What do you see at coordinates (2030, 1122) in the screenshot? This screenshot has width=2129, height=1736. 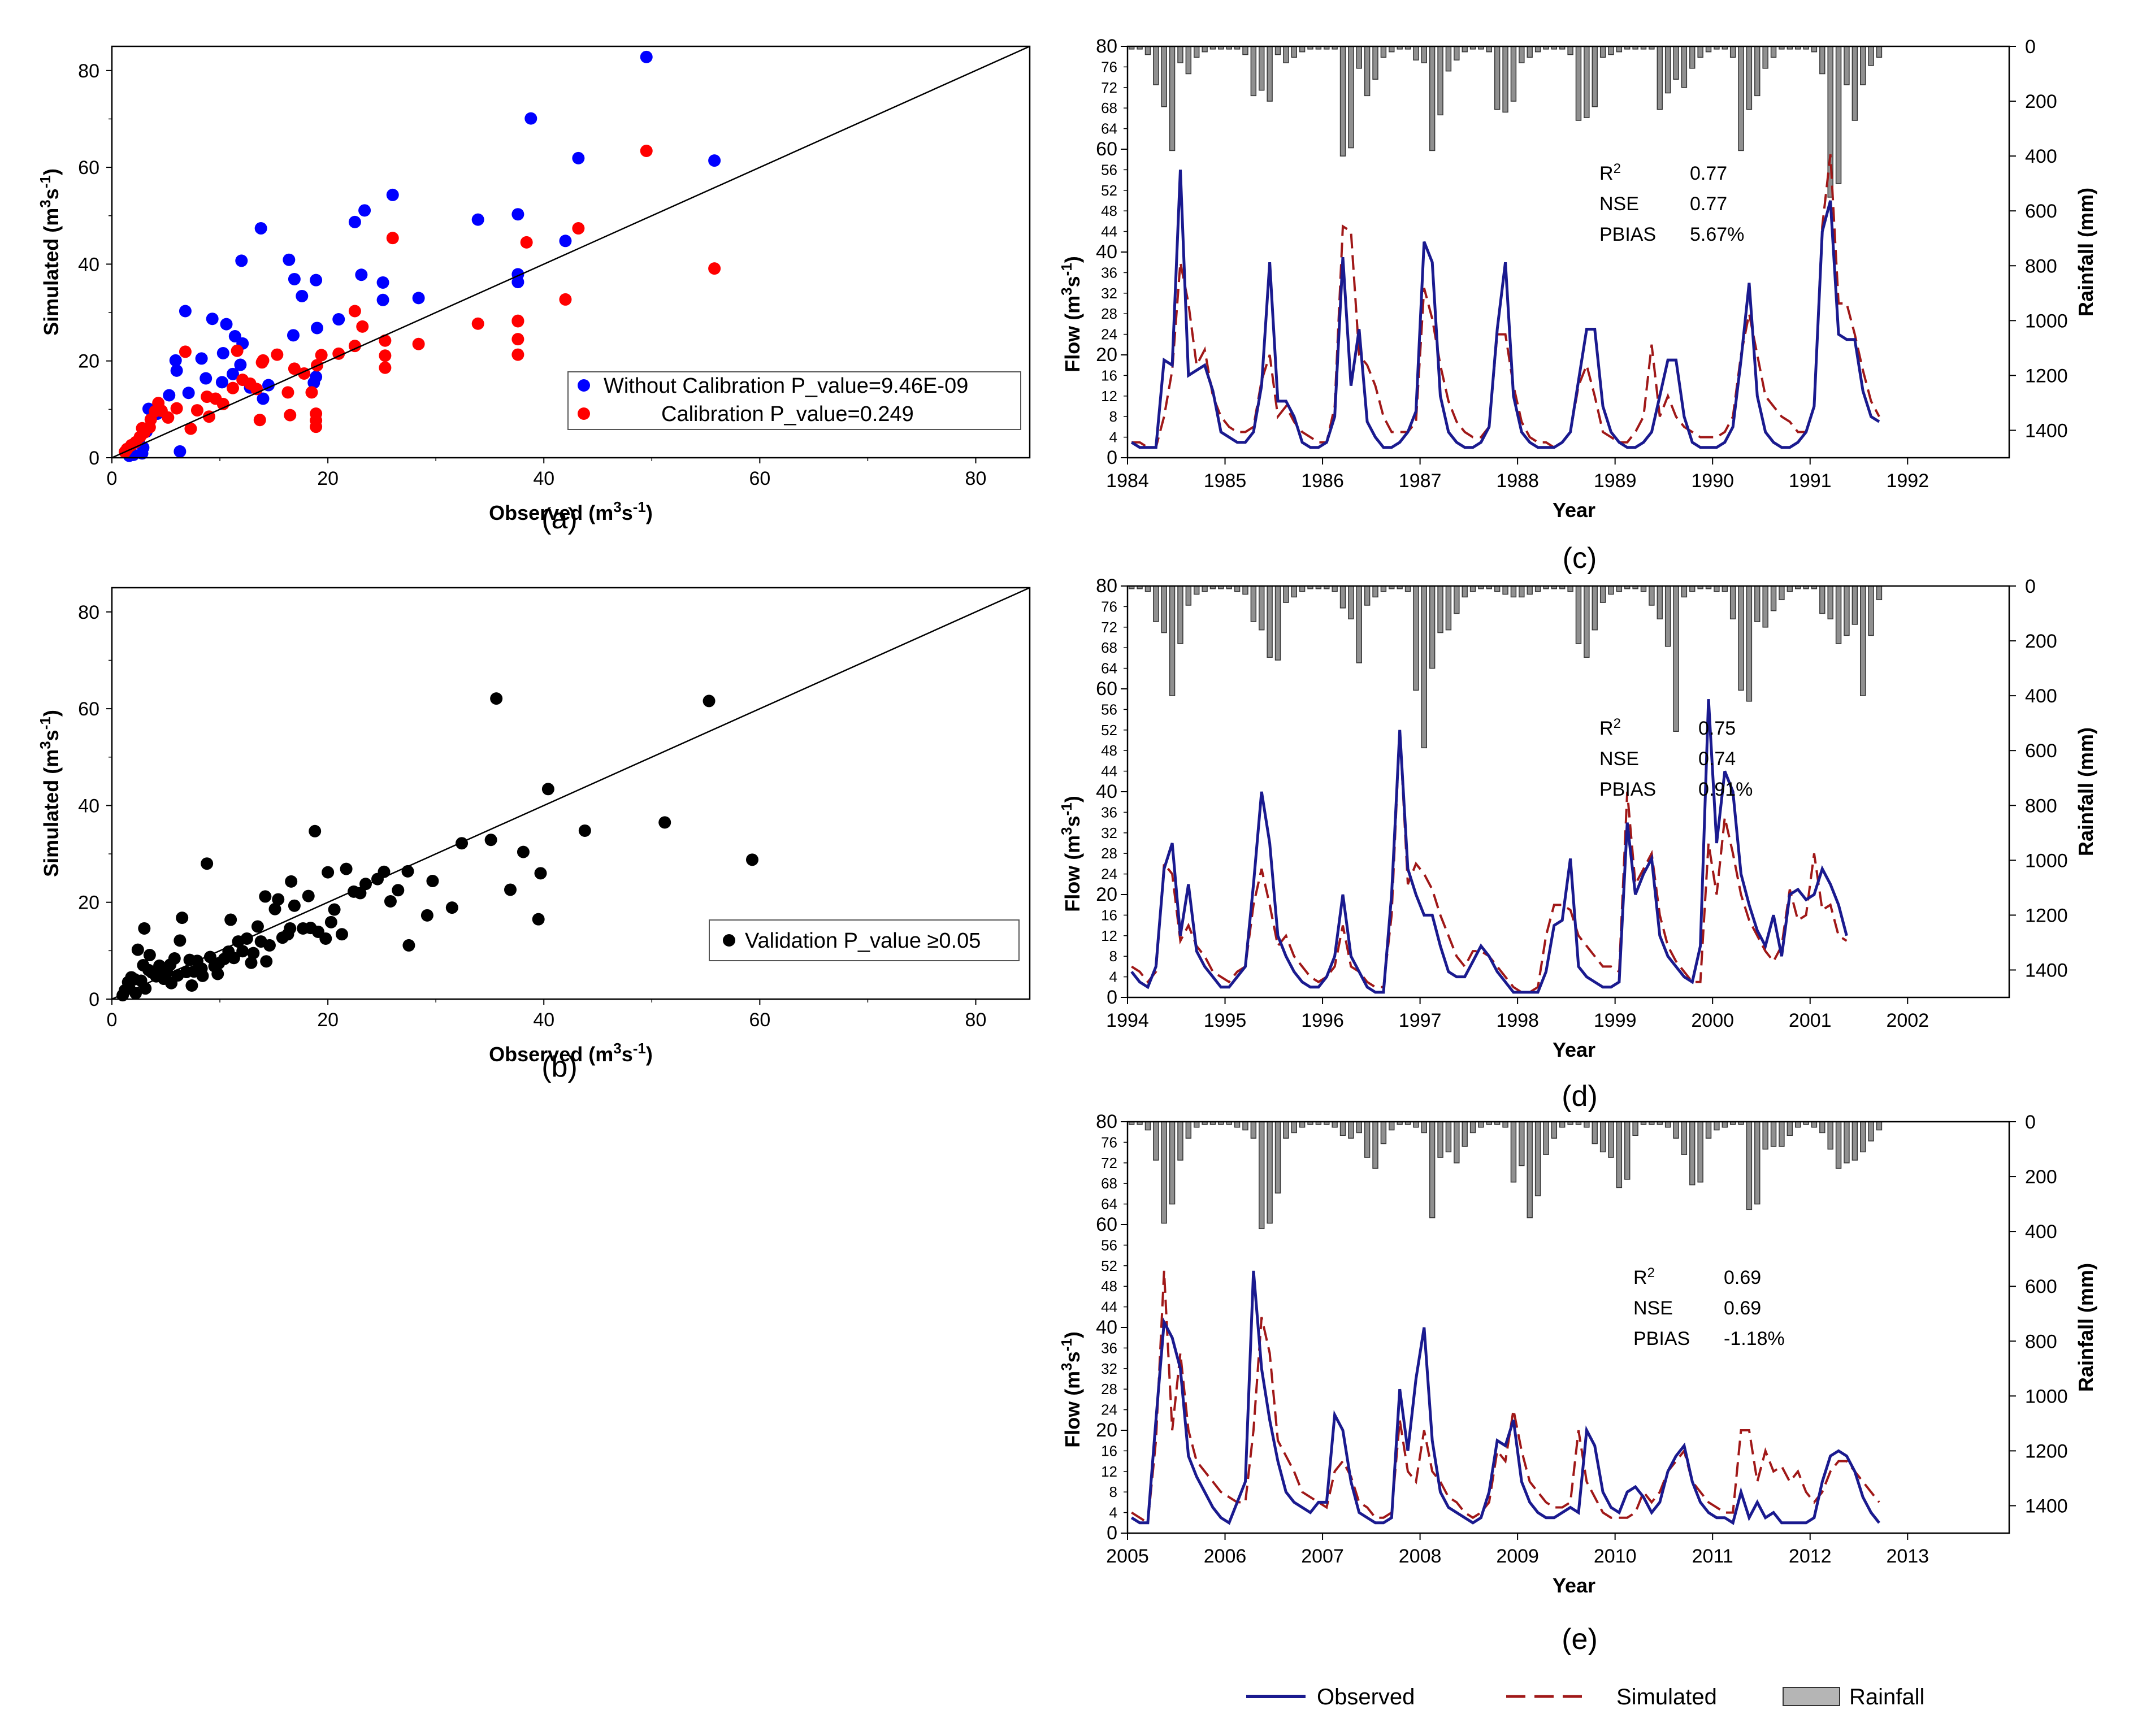 I see `rain-tick-label: 0` at bounding box center [2030, 1122].